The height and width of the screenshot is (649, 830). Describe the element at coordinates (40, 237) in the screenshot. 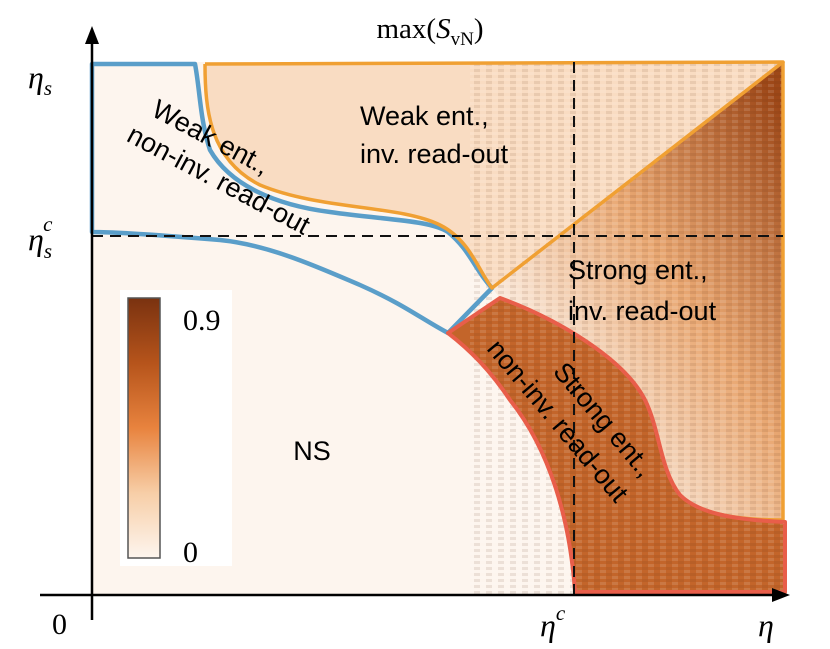

I see `y-critical-tick-label: ηsc` at that location.